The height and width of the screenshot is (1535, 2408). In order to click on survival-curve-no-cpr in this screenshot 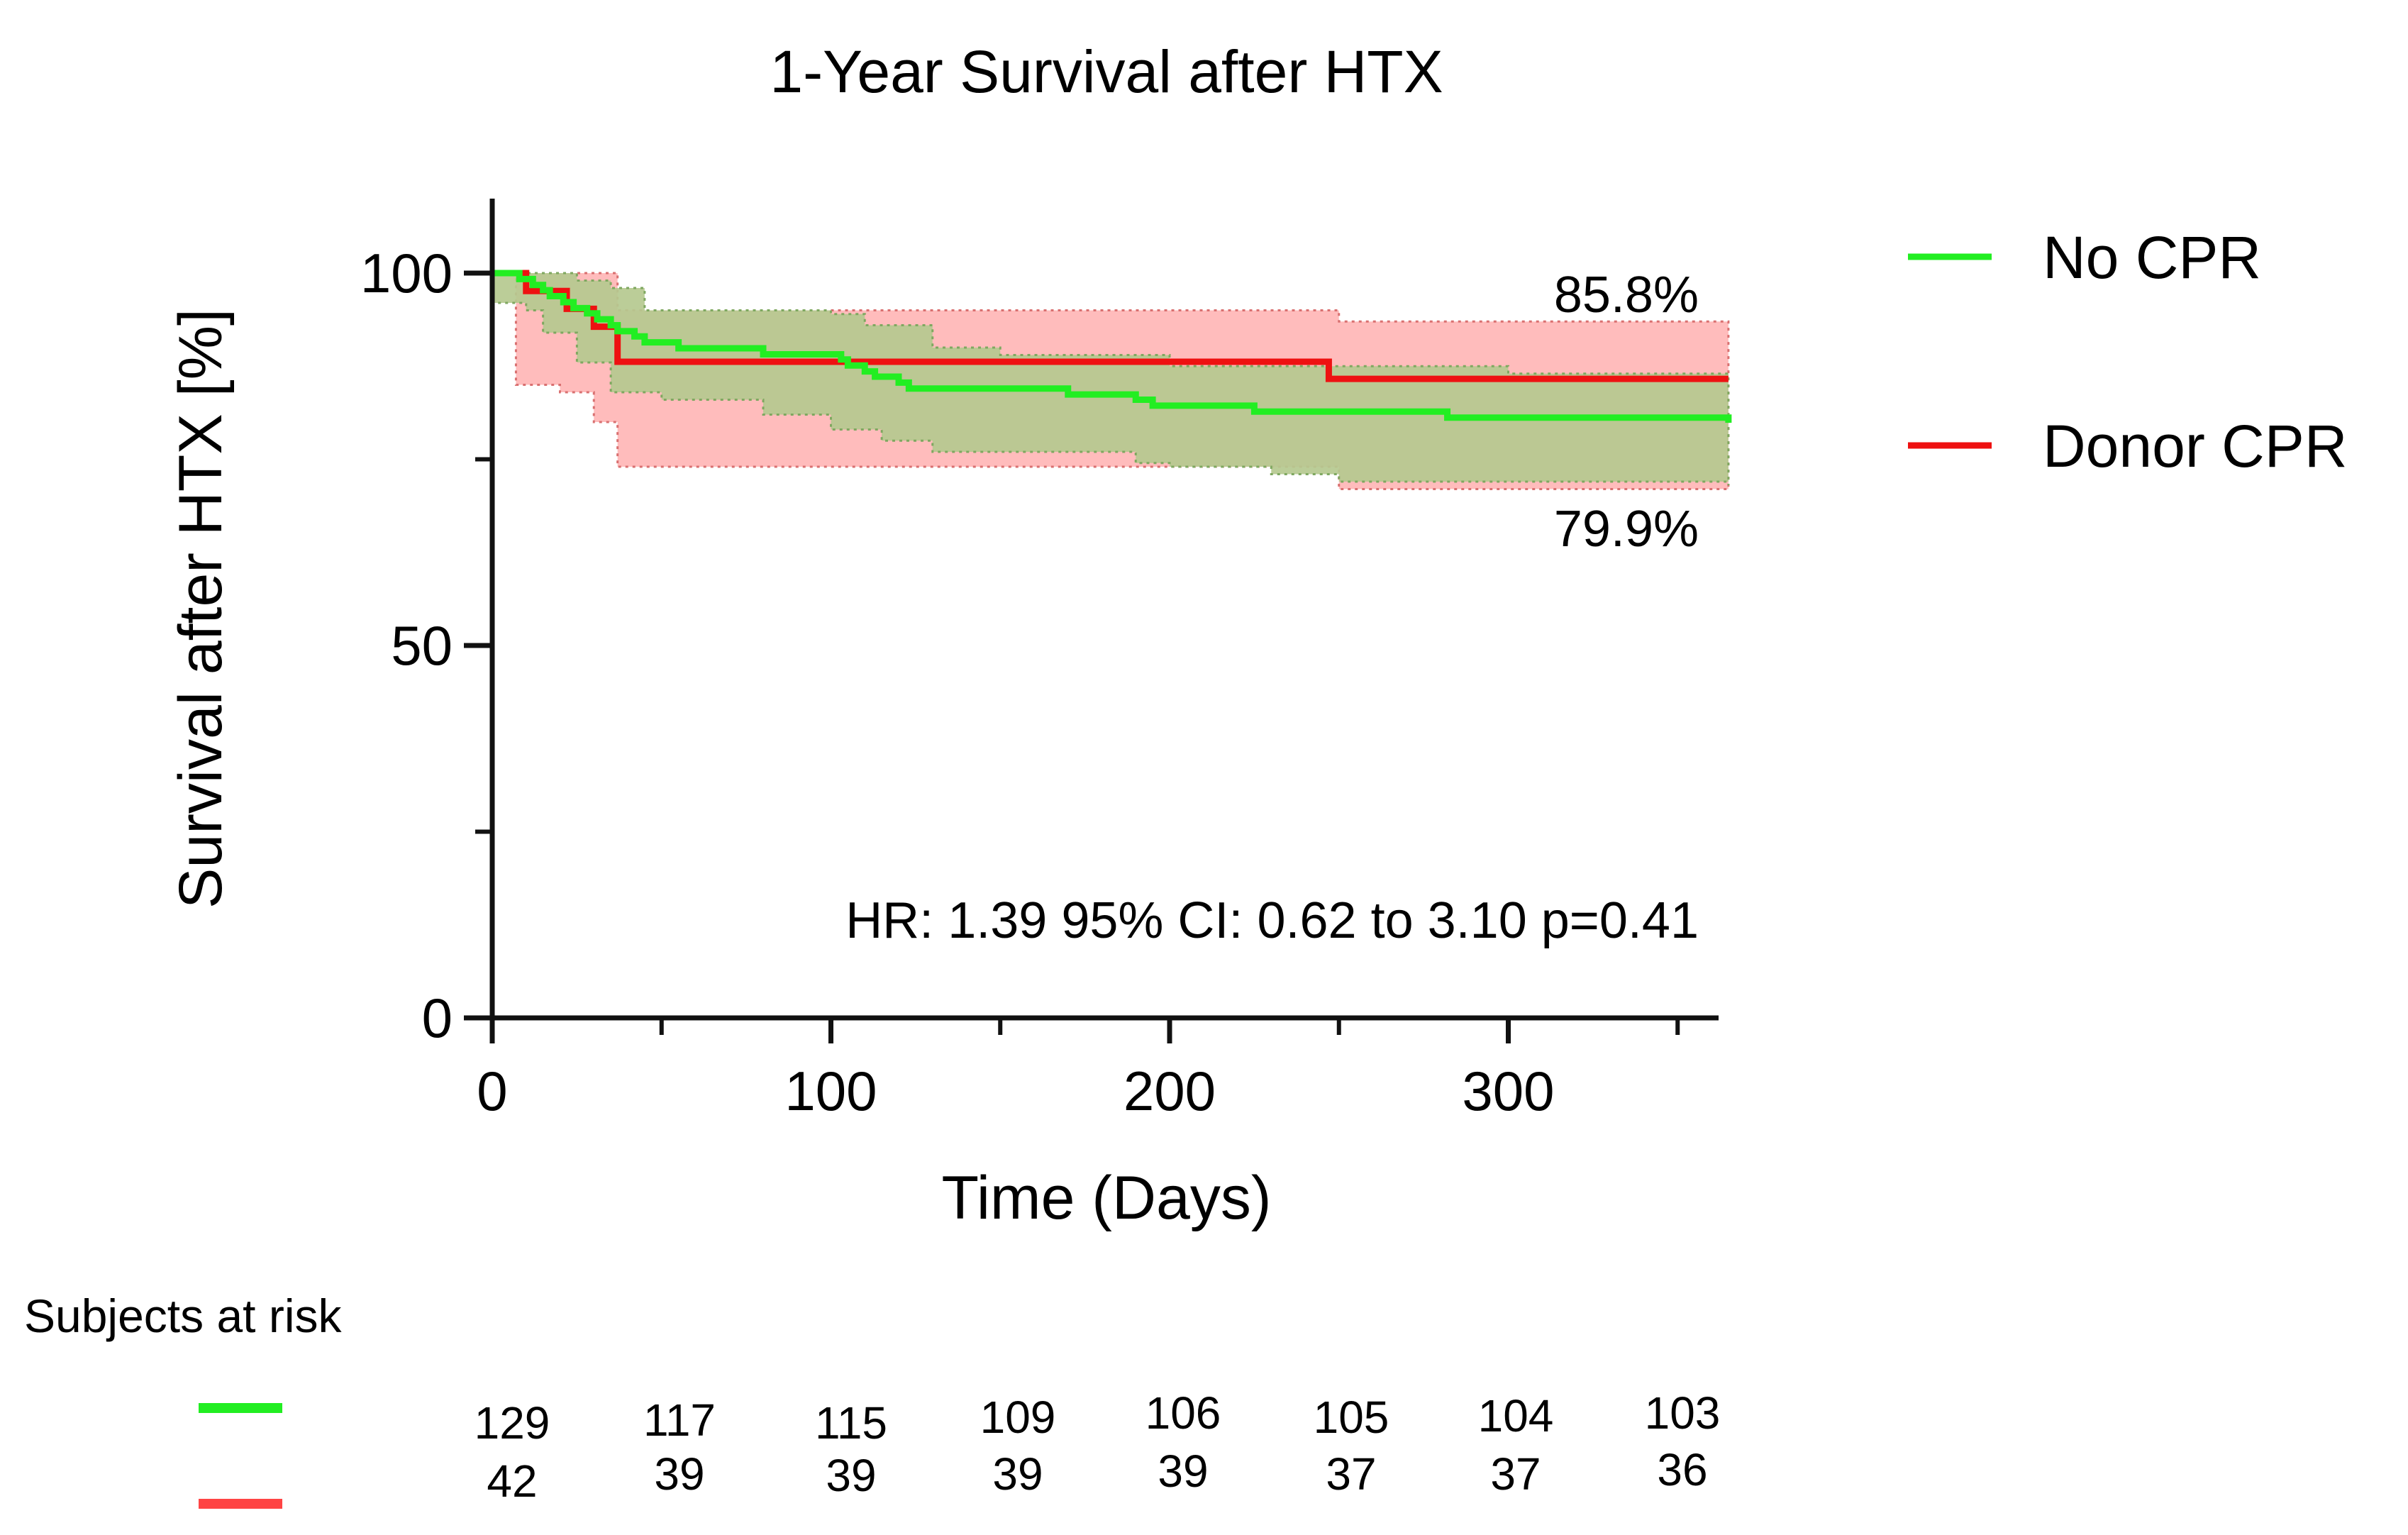, I will do `click(1112, 346)`.